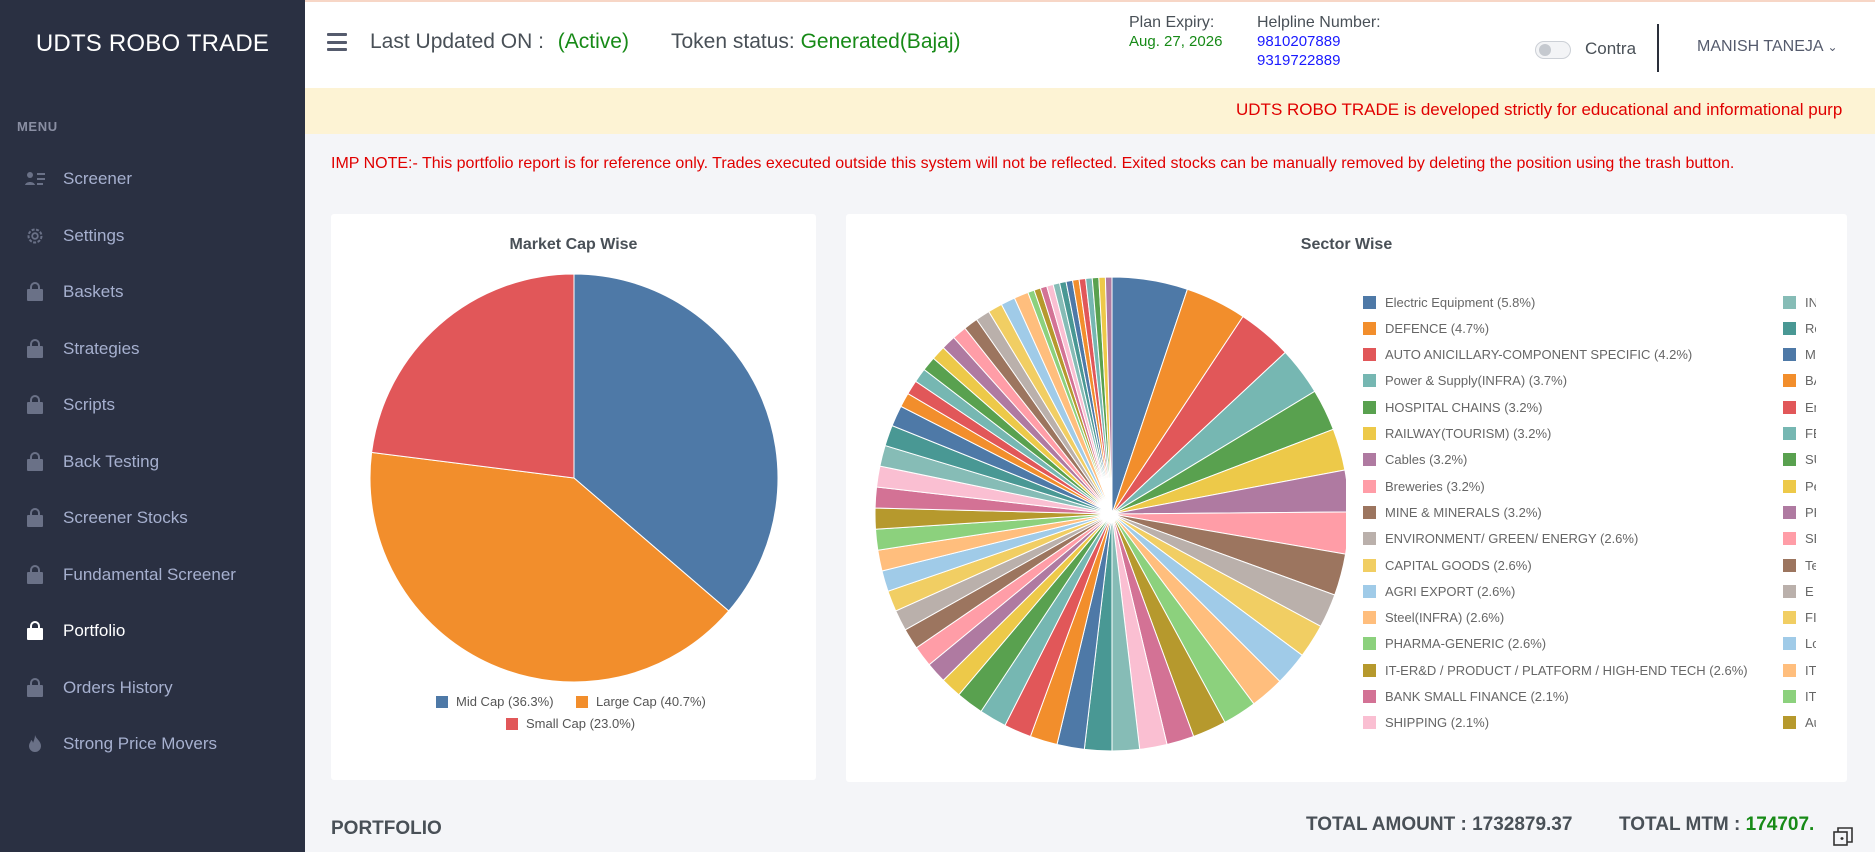 The width and height of the screenshot is (1875, 852). Describe the element at coordinates (152, 744) in the screenshot. I see `sidebar-item-strong-price-movers: Strong Price Movers` at that location.